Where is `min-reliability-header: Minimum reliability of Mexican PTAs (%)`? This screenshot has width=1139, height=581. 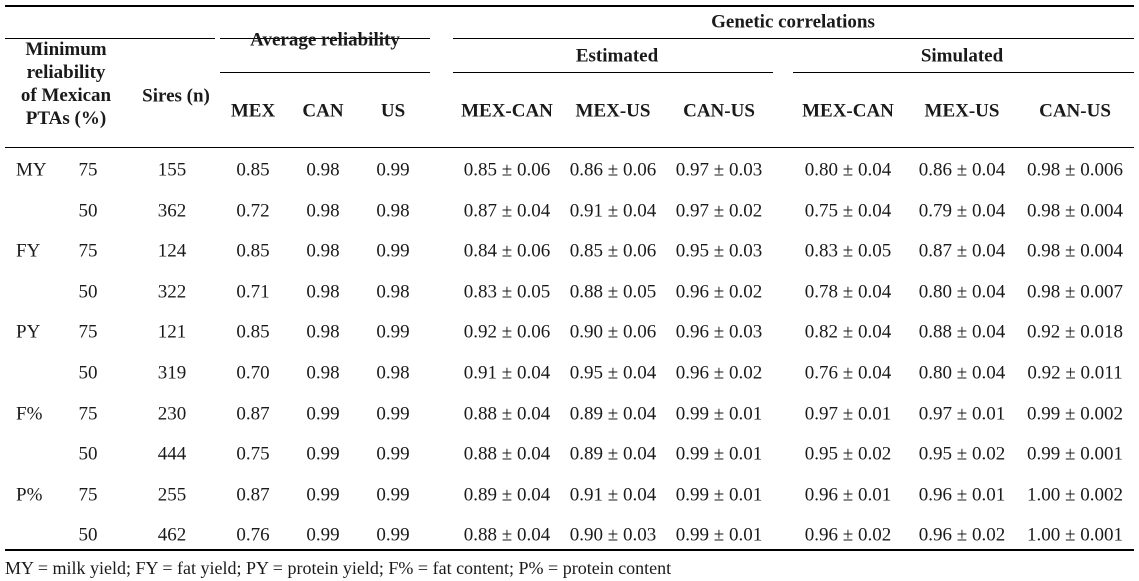
min-reliability-header: Minimum reliability of Mexican PTAs (%) is located at coordinates (66, 84).